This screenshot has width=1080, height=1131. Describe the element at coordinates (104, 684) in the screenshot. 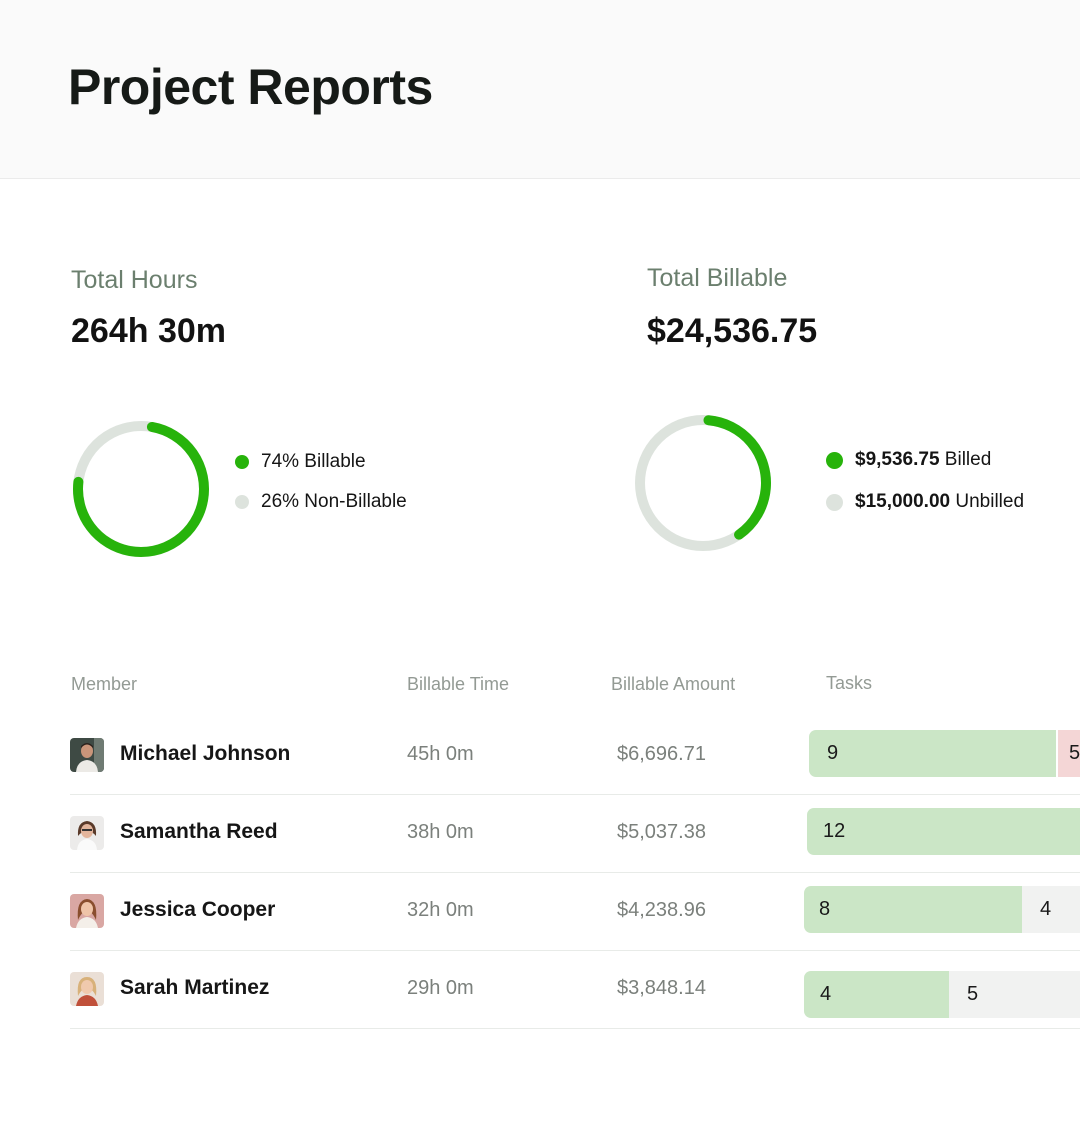

I see `column-header-member: Member` at that location.